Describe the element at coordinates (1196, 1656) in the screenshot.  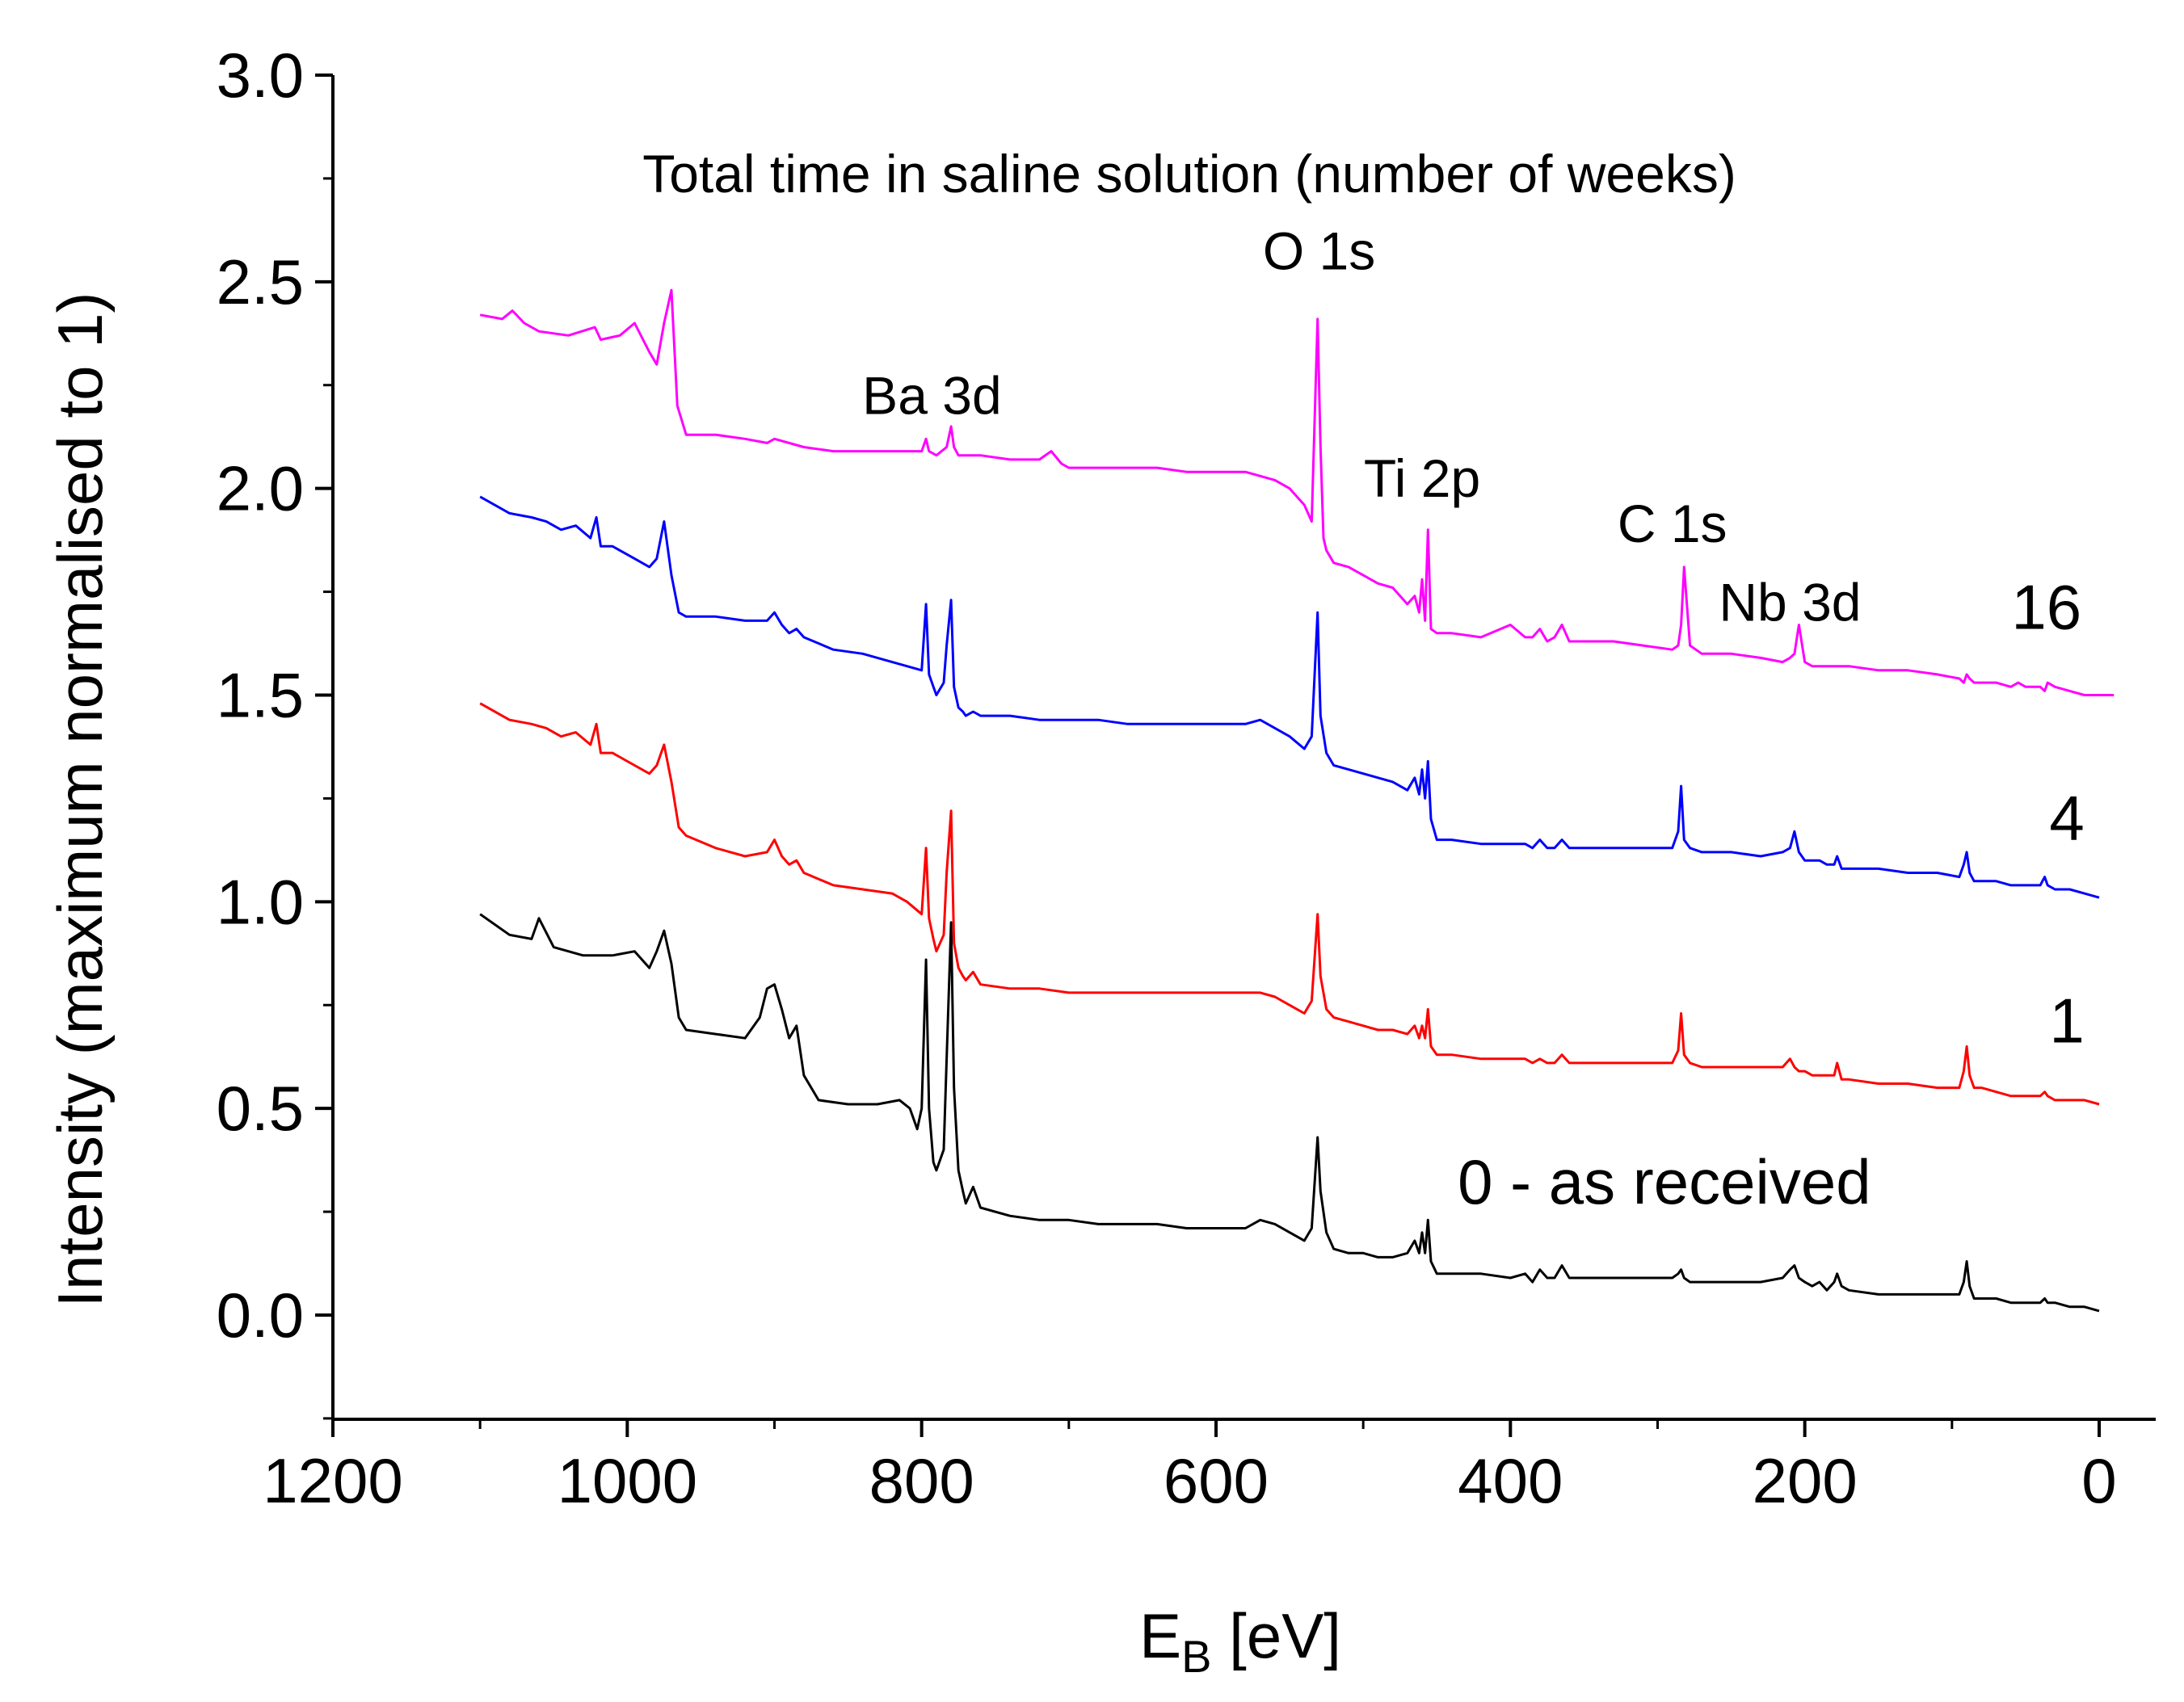
I see `x-axis-title-subscript: B` at that location.